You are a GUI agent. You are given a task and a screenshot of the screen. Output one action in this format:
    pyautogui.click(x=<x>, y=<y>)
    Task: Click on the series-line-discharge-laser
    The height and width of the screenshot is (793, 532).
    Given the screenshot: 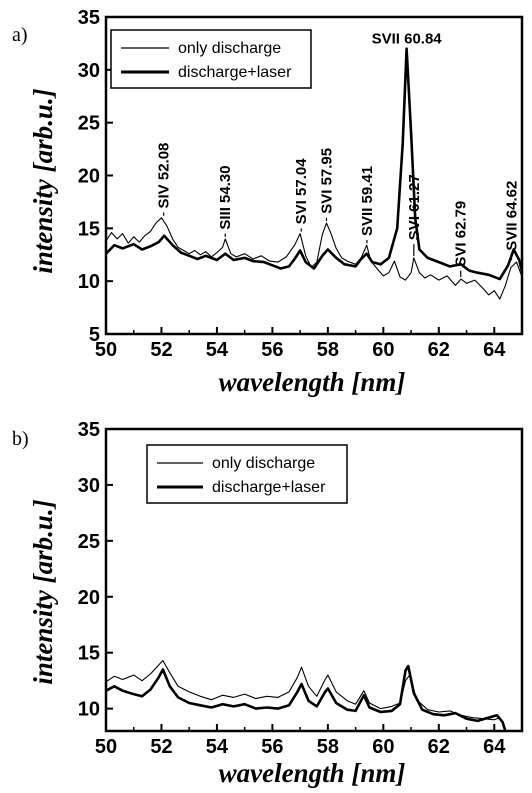 What is the action you would take?
    pyautogui.click(x=306, y=698)
    